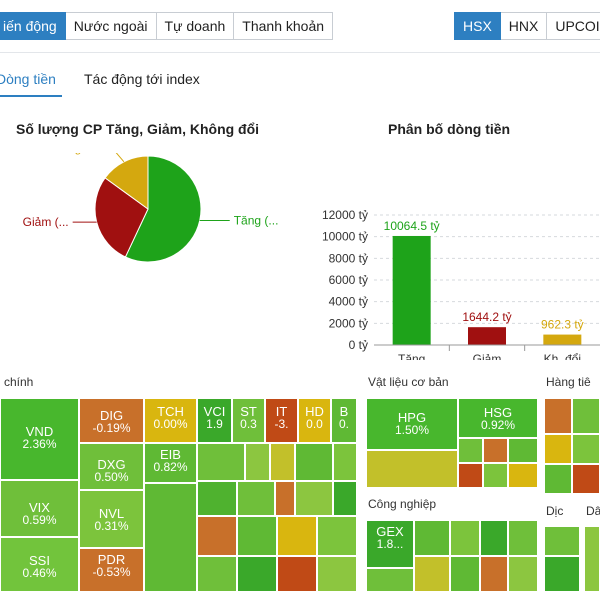 Image resolution: width=600 pixels, height=600 pixels. I want to click on heatmap-tile-it: IT -3., so click(281, 420).